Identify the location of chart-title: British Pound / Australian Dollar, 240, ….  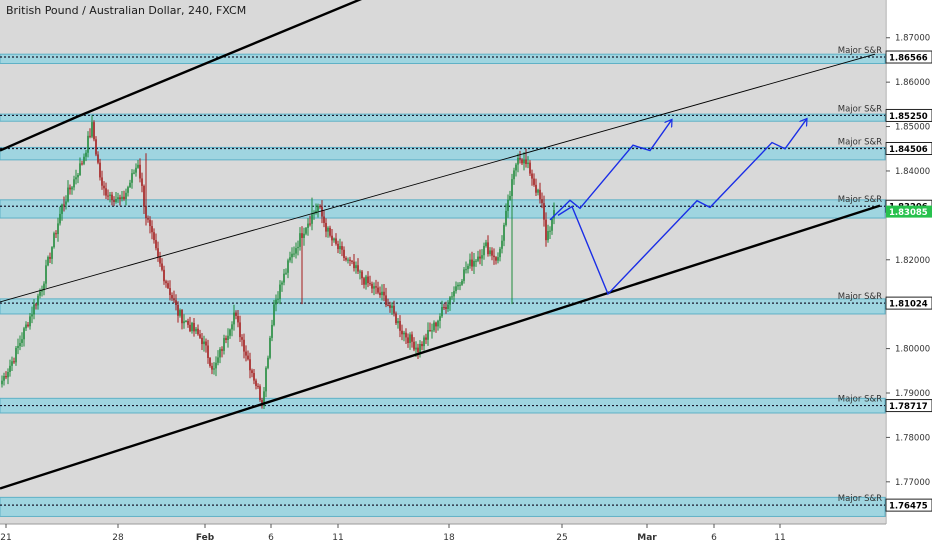
(126, 10).